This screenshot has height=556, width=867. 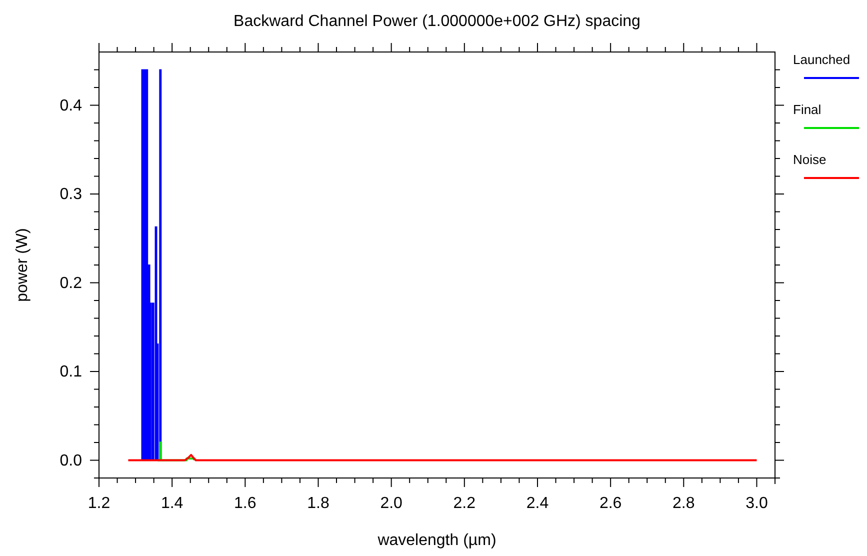 What do you see at coordinates (71, 105) in the screenshot?
I see `y-tick-label: 0.4` at bounding box center [71, 105].